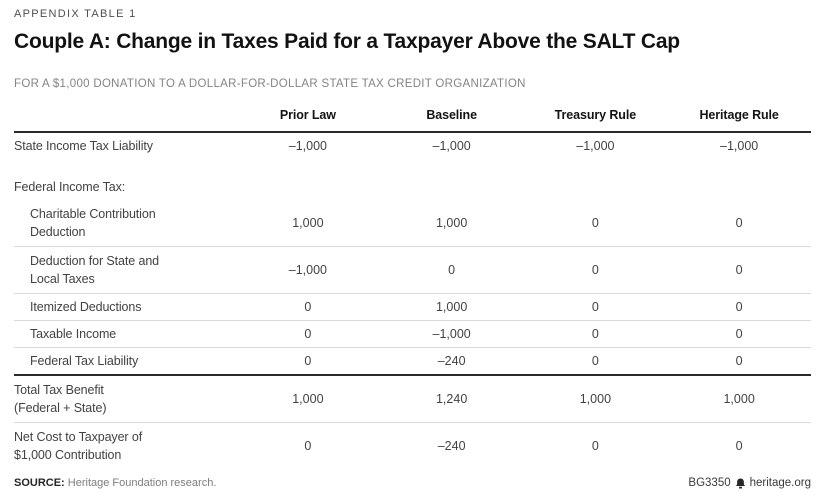 This screenshot has height=497, width=825. What do you see at coordinates (307, 115) in the screenshot?
I see `column-header: Prior Law` at bounding box center [307, 115].